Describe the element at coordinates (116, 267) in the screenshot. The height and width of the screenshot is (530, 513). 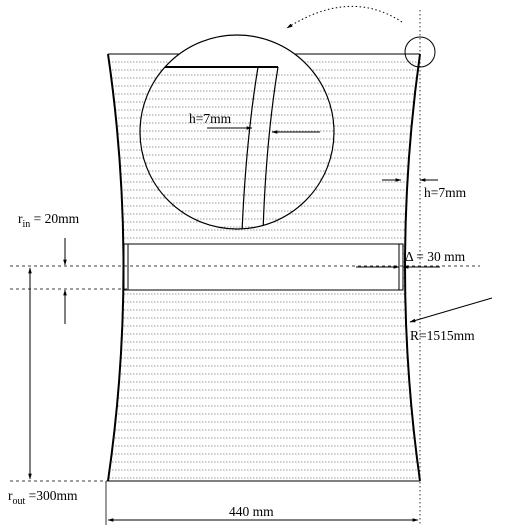
I see `specimen-left-edge` at that location.